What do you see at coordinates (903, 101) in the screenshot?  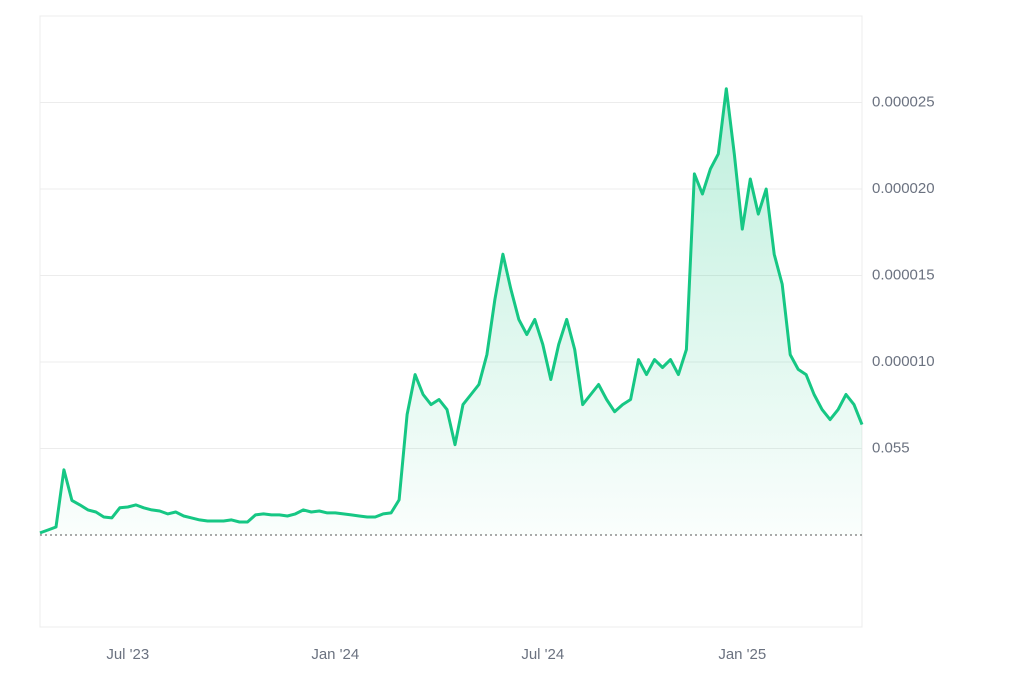 I see `y-tick-label: 0.000025` at bounding box center [903, 101].